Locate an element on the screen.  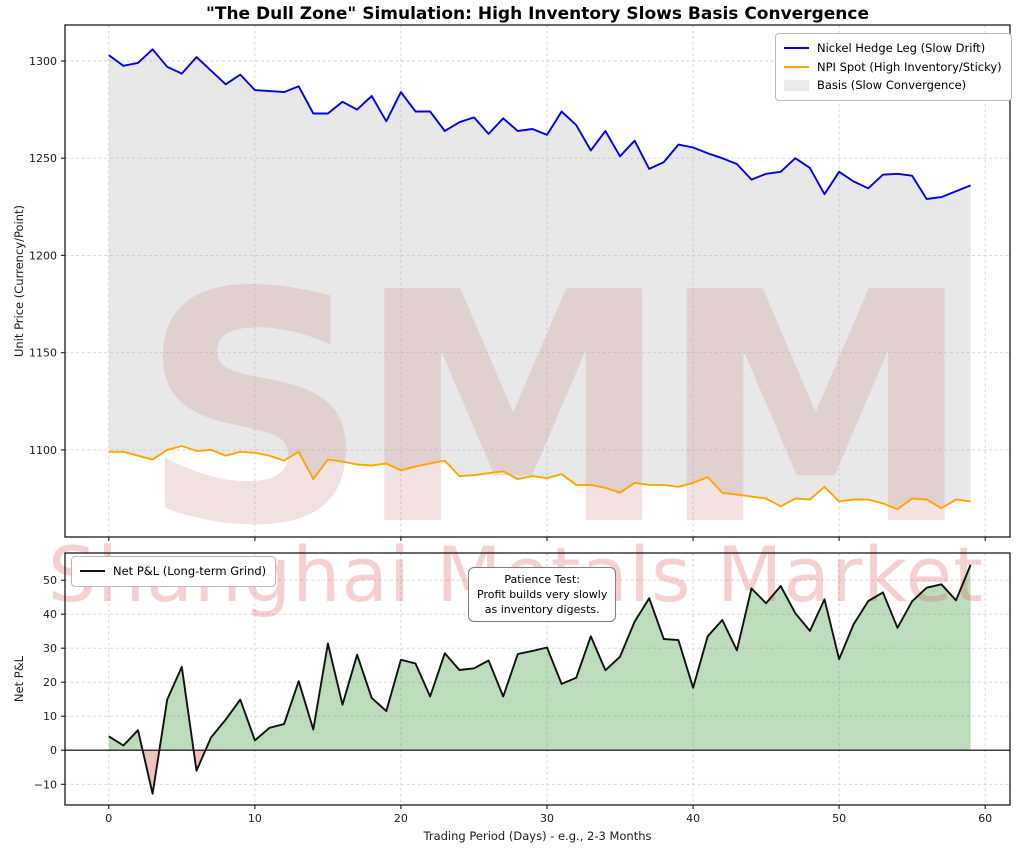
x-tick-label: 30 is located at coordinates (547, 818).